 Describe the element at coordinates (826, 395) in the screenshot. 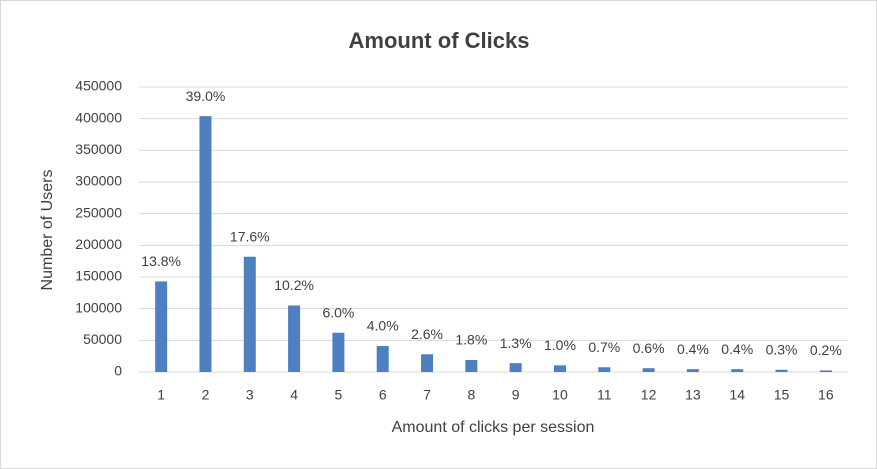

I see `x-tick-label: 16` at that location.